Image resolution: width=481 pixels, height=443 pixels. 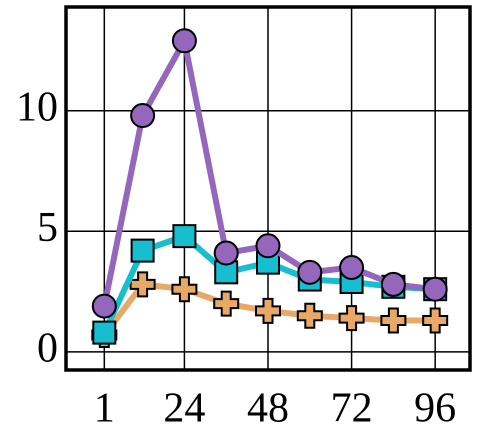 What do you see at coordinates (184, 409) in the screenshot?
I see `x-tick-label: 24` at bounding box center [184, 409].